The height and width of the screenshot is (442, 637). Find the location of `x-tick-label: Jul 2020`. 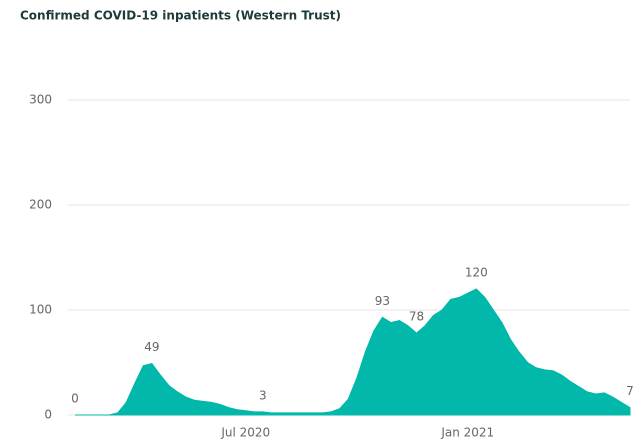

x-tick-label: Jul 2020 is located at coordinates (245, 433).